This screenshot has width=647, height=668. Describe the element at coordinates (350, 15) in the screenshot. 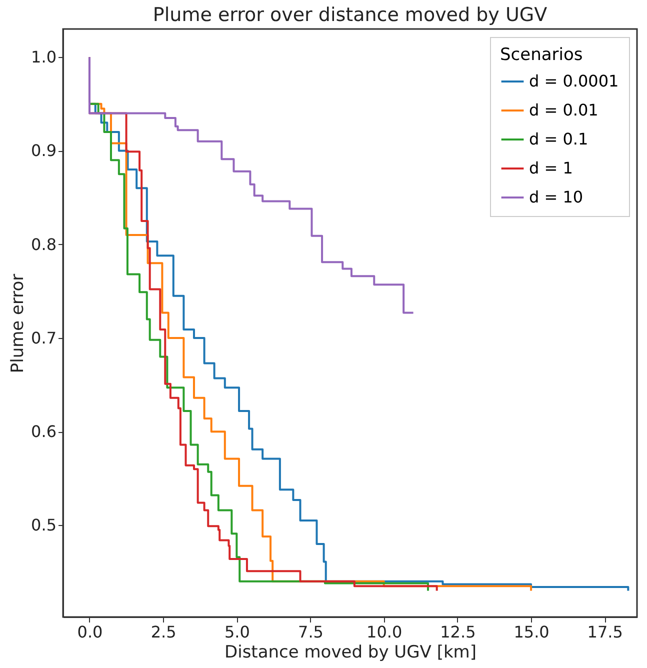

I see `chart-title: Plume error over distance moved by UGV` at that location.